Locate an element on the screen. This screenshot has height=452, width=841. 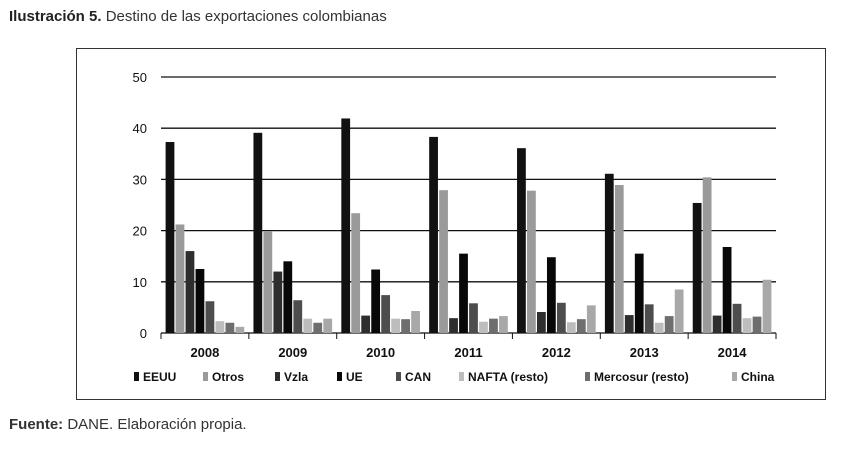
caption-lead: Ilustración 5. is located at coordinates (55, 16).